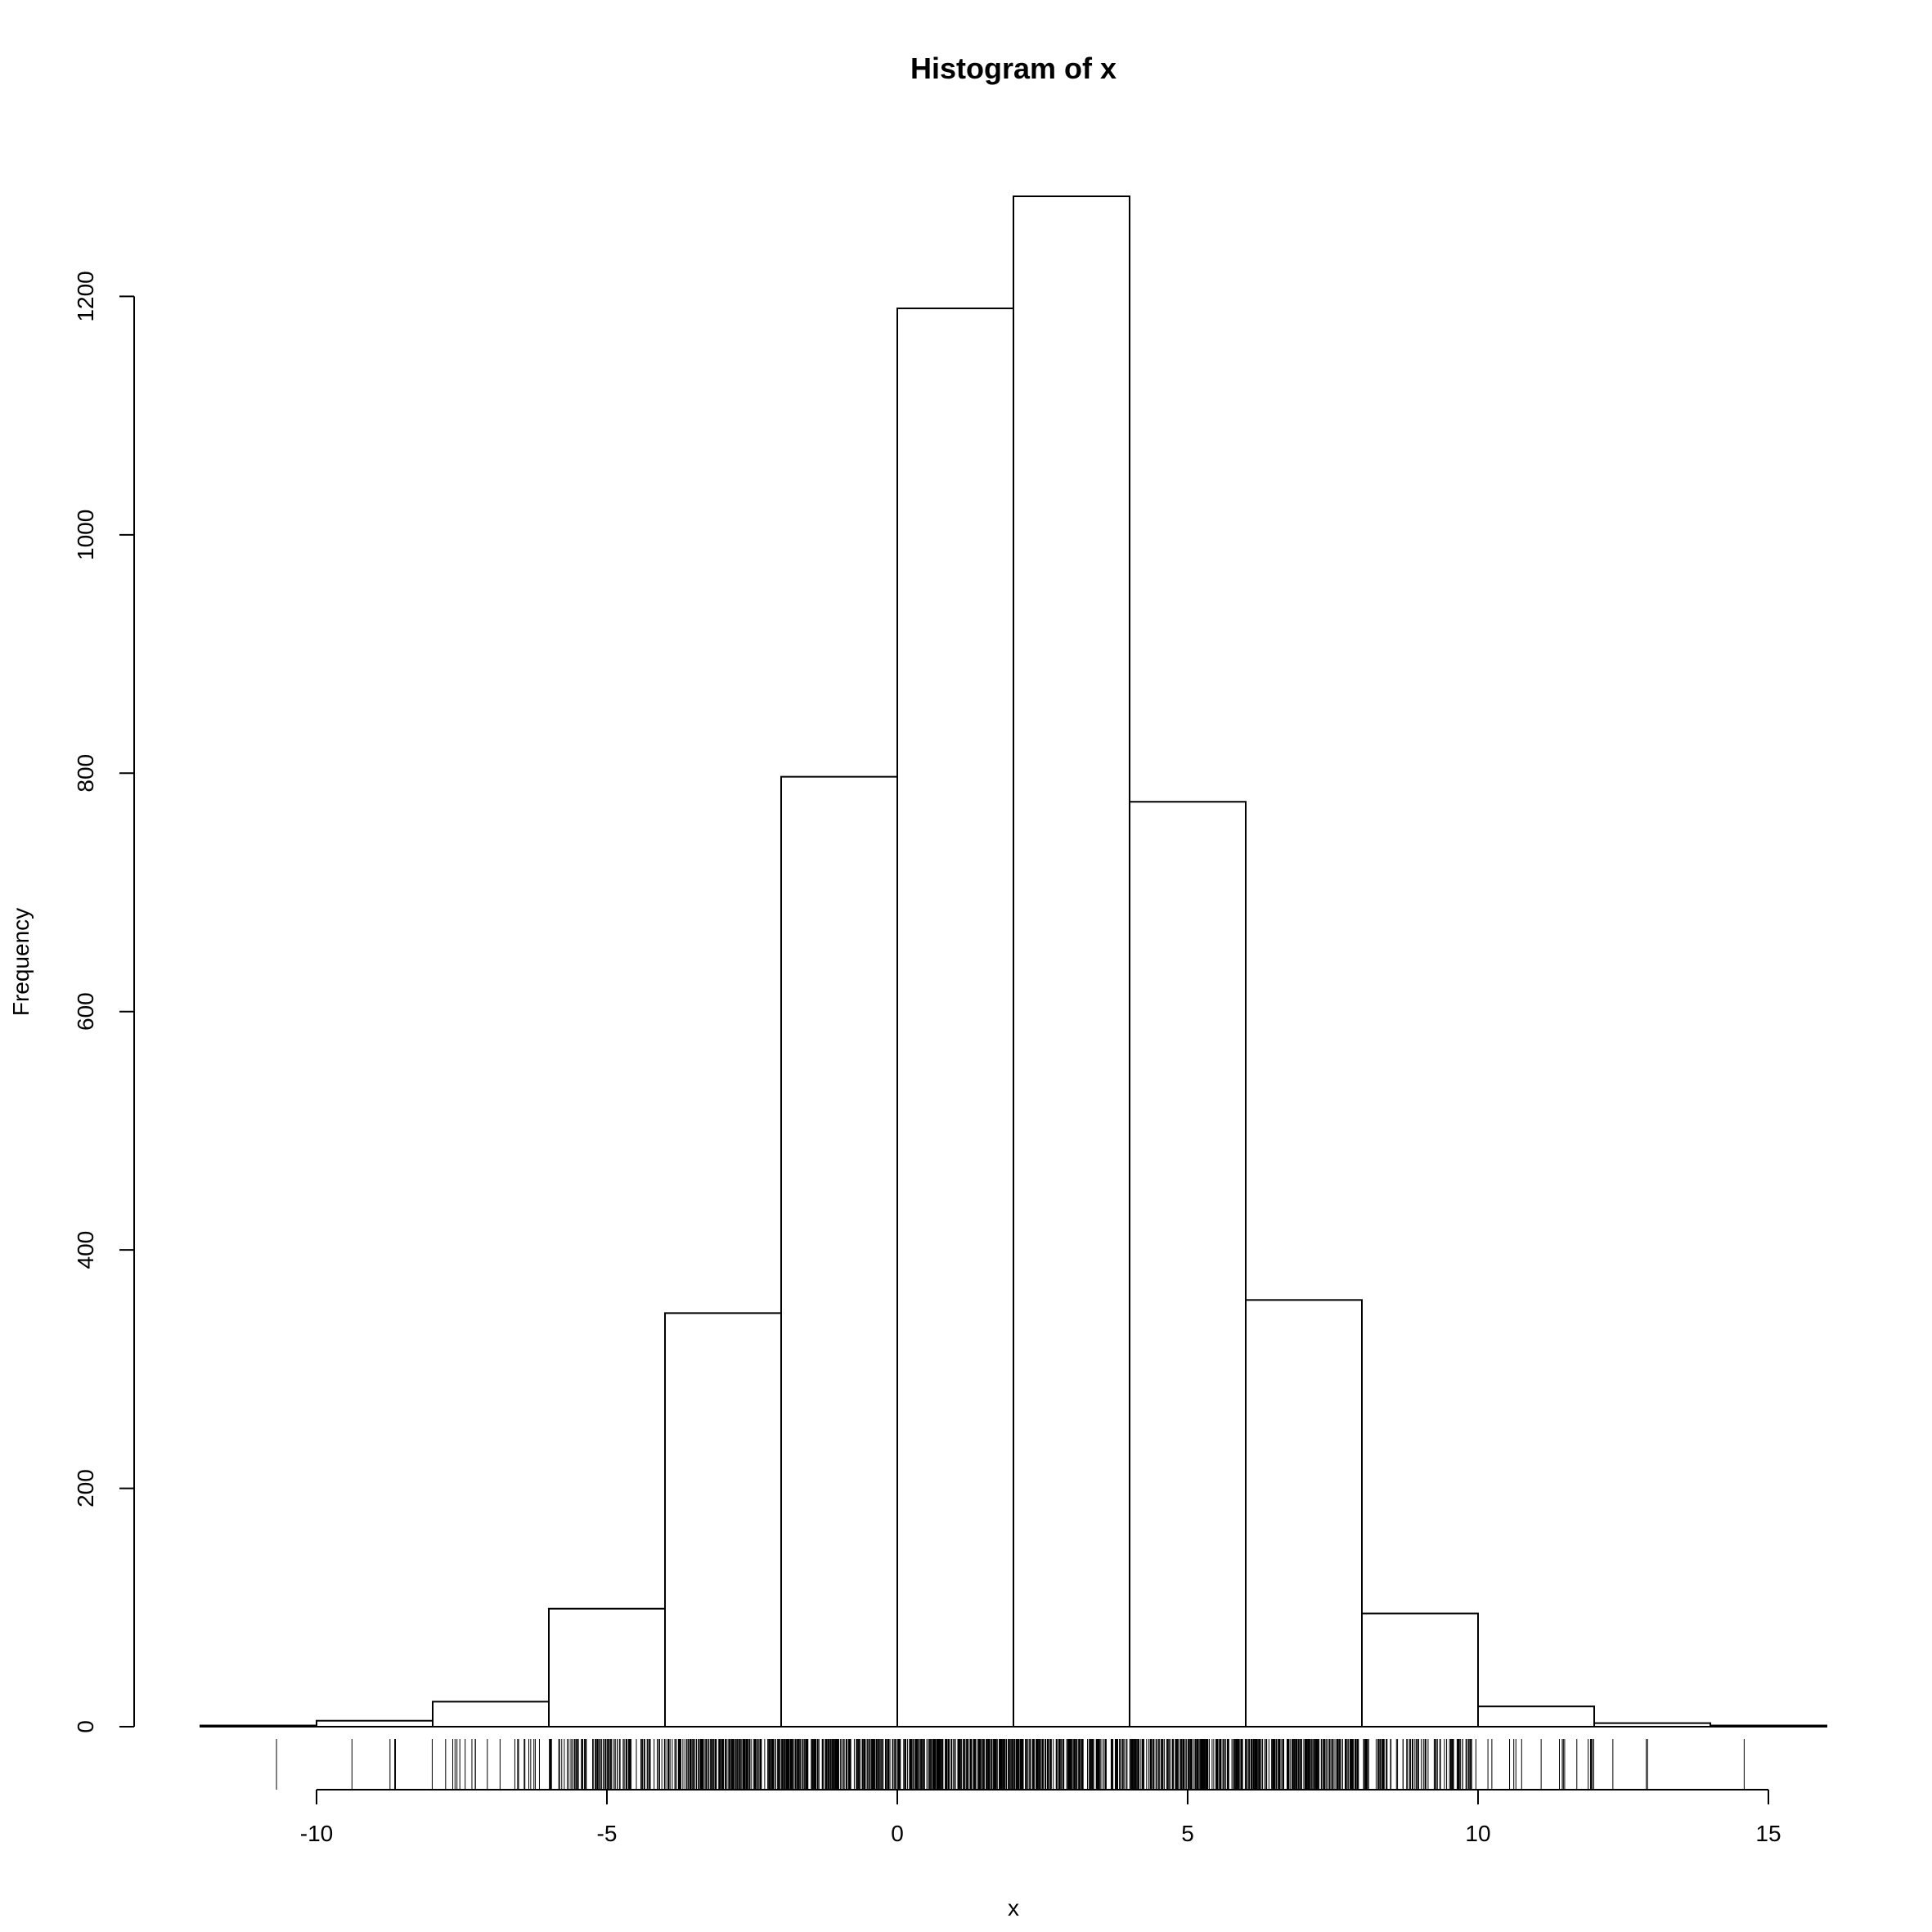 The image size is (1932, 1932). I want to click on x-tick-label: 5, so click(1188, 1833).